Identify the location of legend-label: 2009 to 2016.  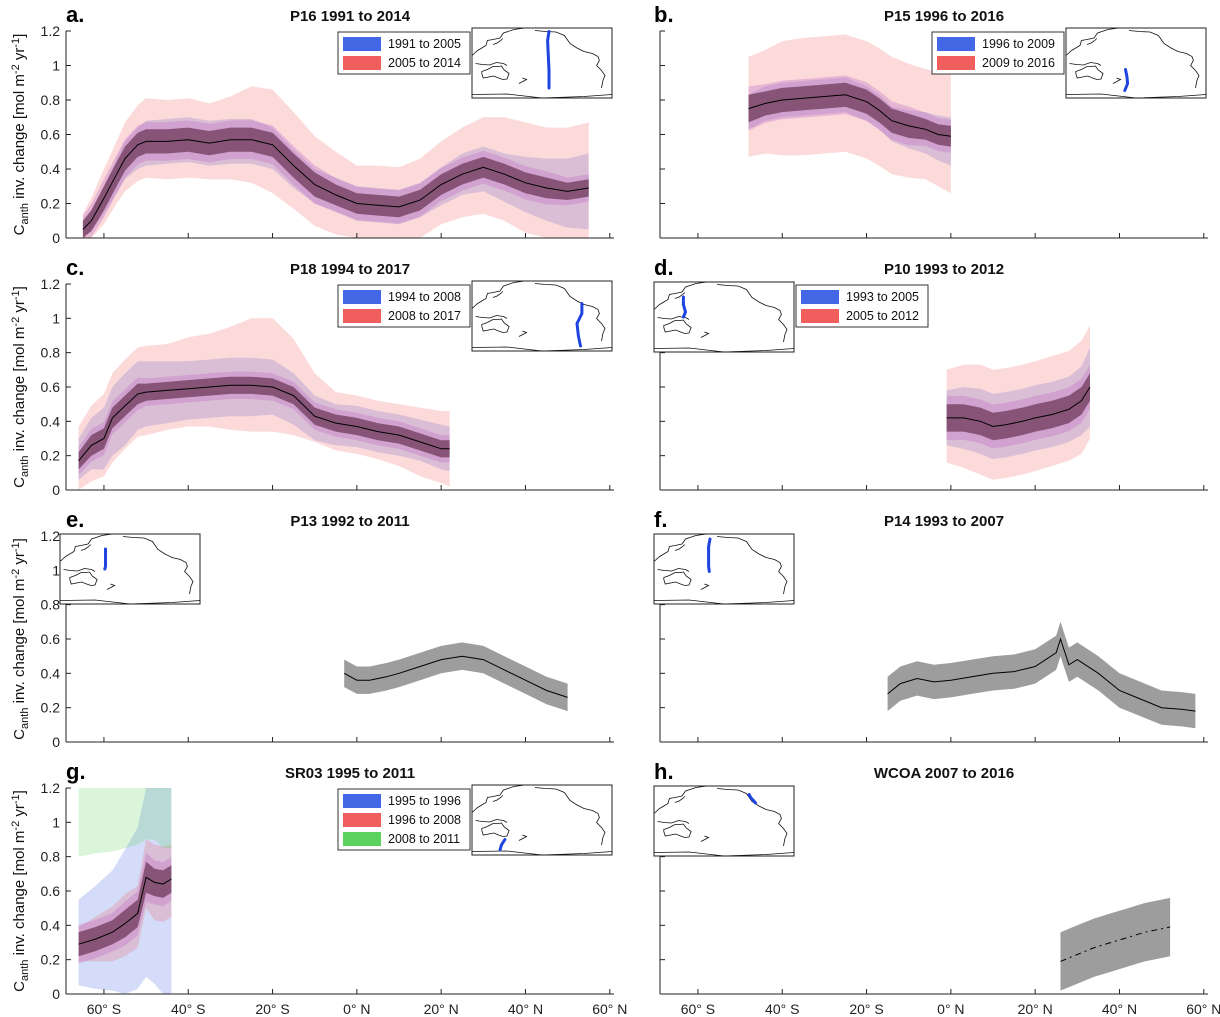
(1018, 63).